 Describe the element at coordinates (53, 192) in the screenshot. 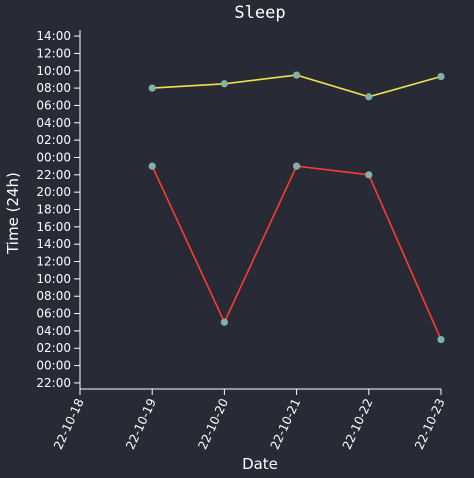

I see `y-tick-label: 20:00` at that location.